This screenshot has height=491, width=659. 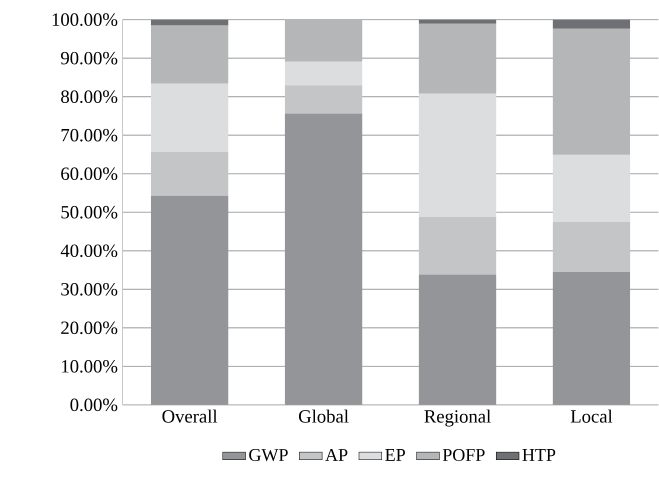 I want to click on x-tick-label: Regional, so click(x=457, y=418).